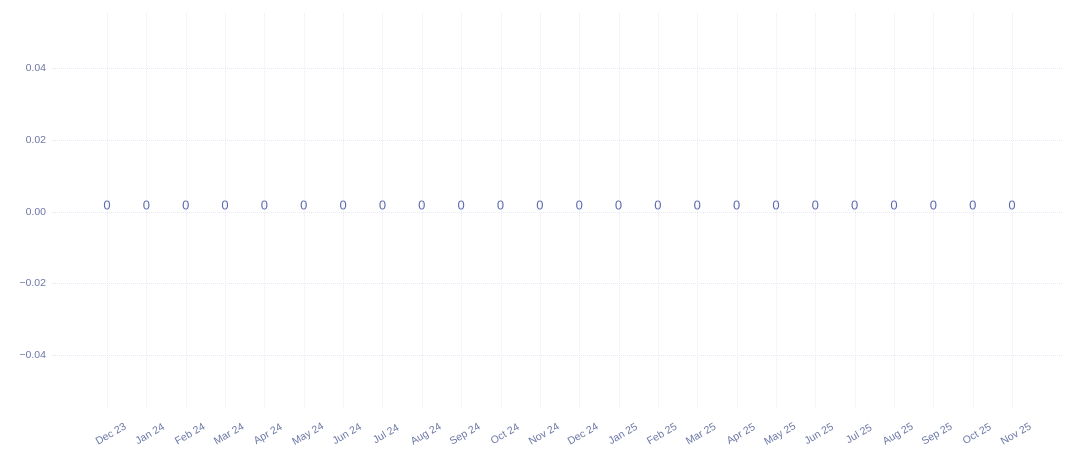 The width and height of the screenshot is (1073, 465). What do you see at coordinates (189, 434) in the screenshot?
I see `x-tick-label: Feb 24` at bounding box center [189, 434].